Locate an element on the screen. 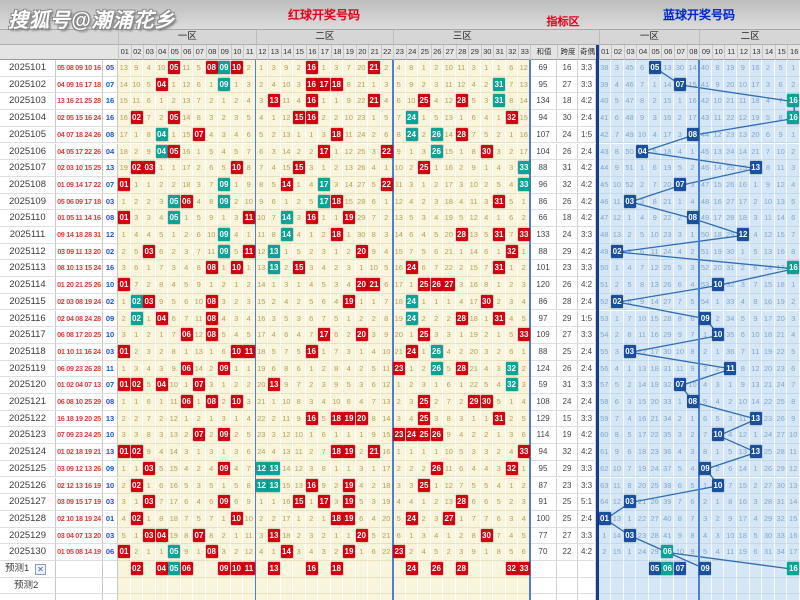  indicator-cell: 3:3 is located at coordinates (587, 536).